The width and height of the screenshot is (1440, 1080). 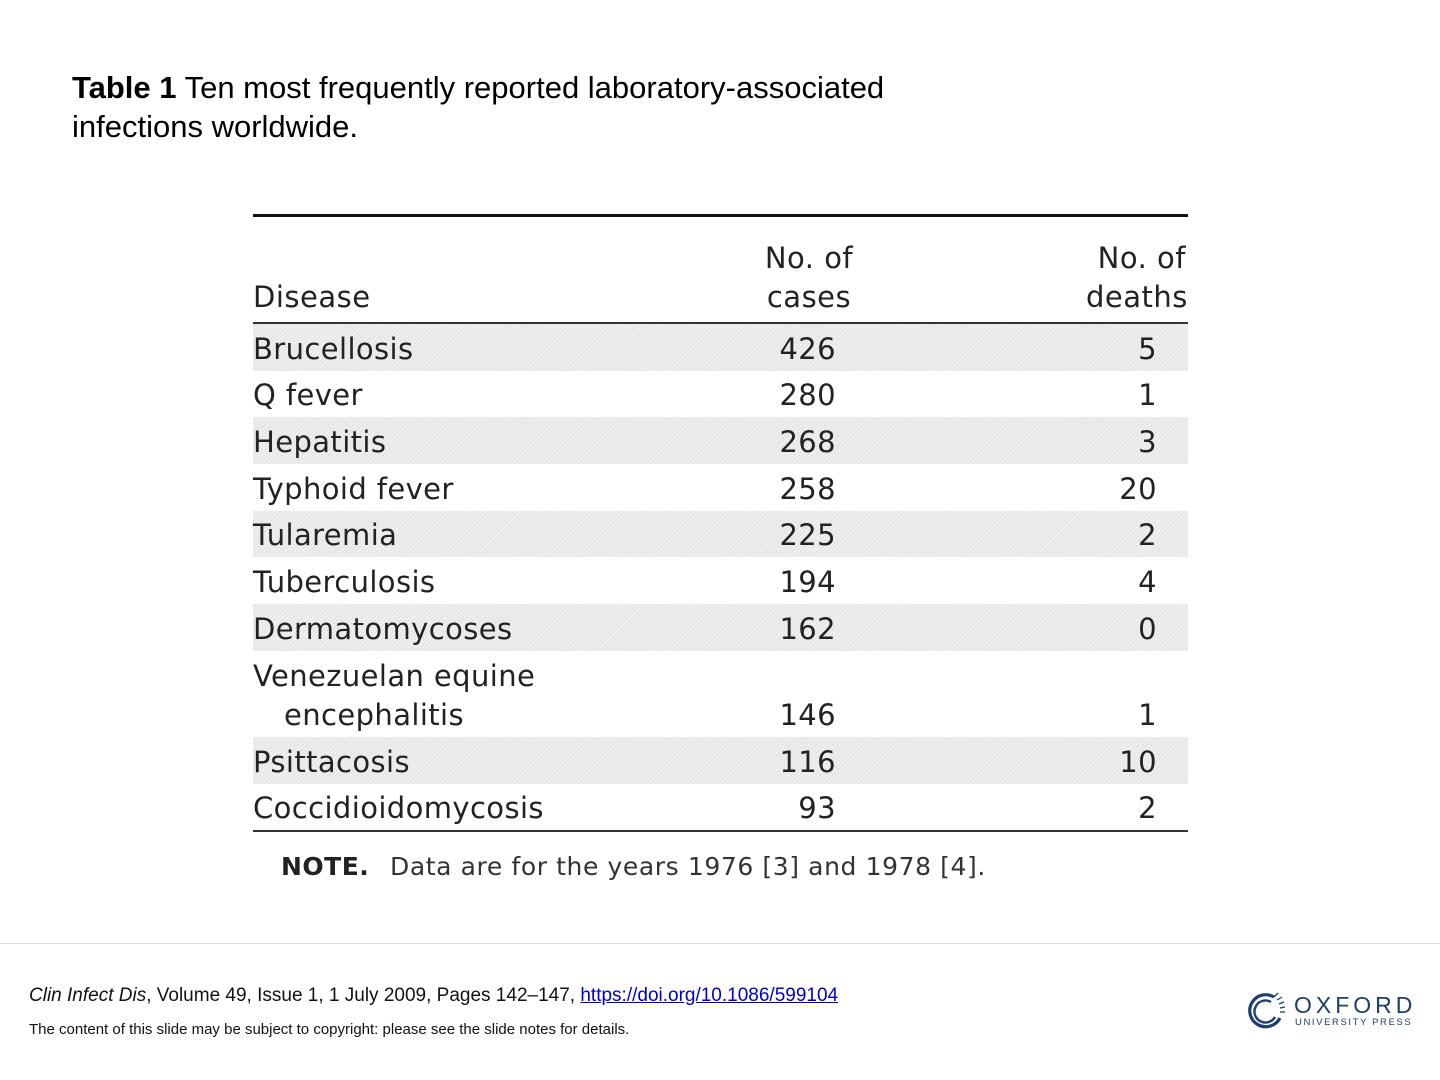 I want to click on cell-disease: Coccidioidomycosis, so click(x=398, y=808).